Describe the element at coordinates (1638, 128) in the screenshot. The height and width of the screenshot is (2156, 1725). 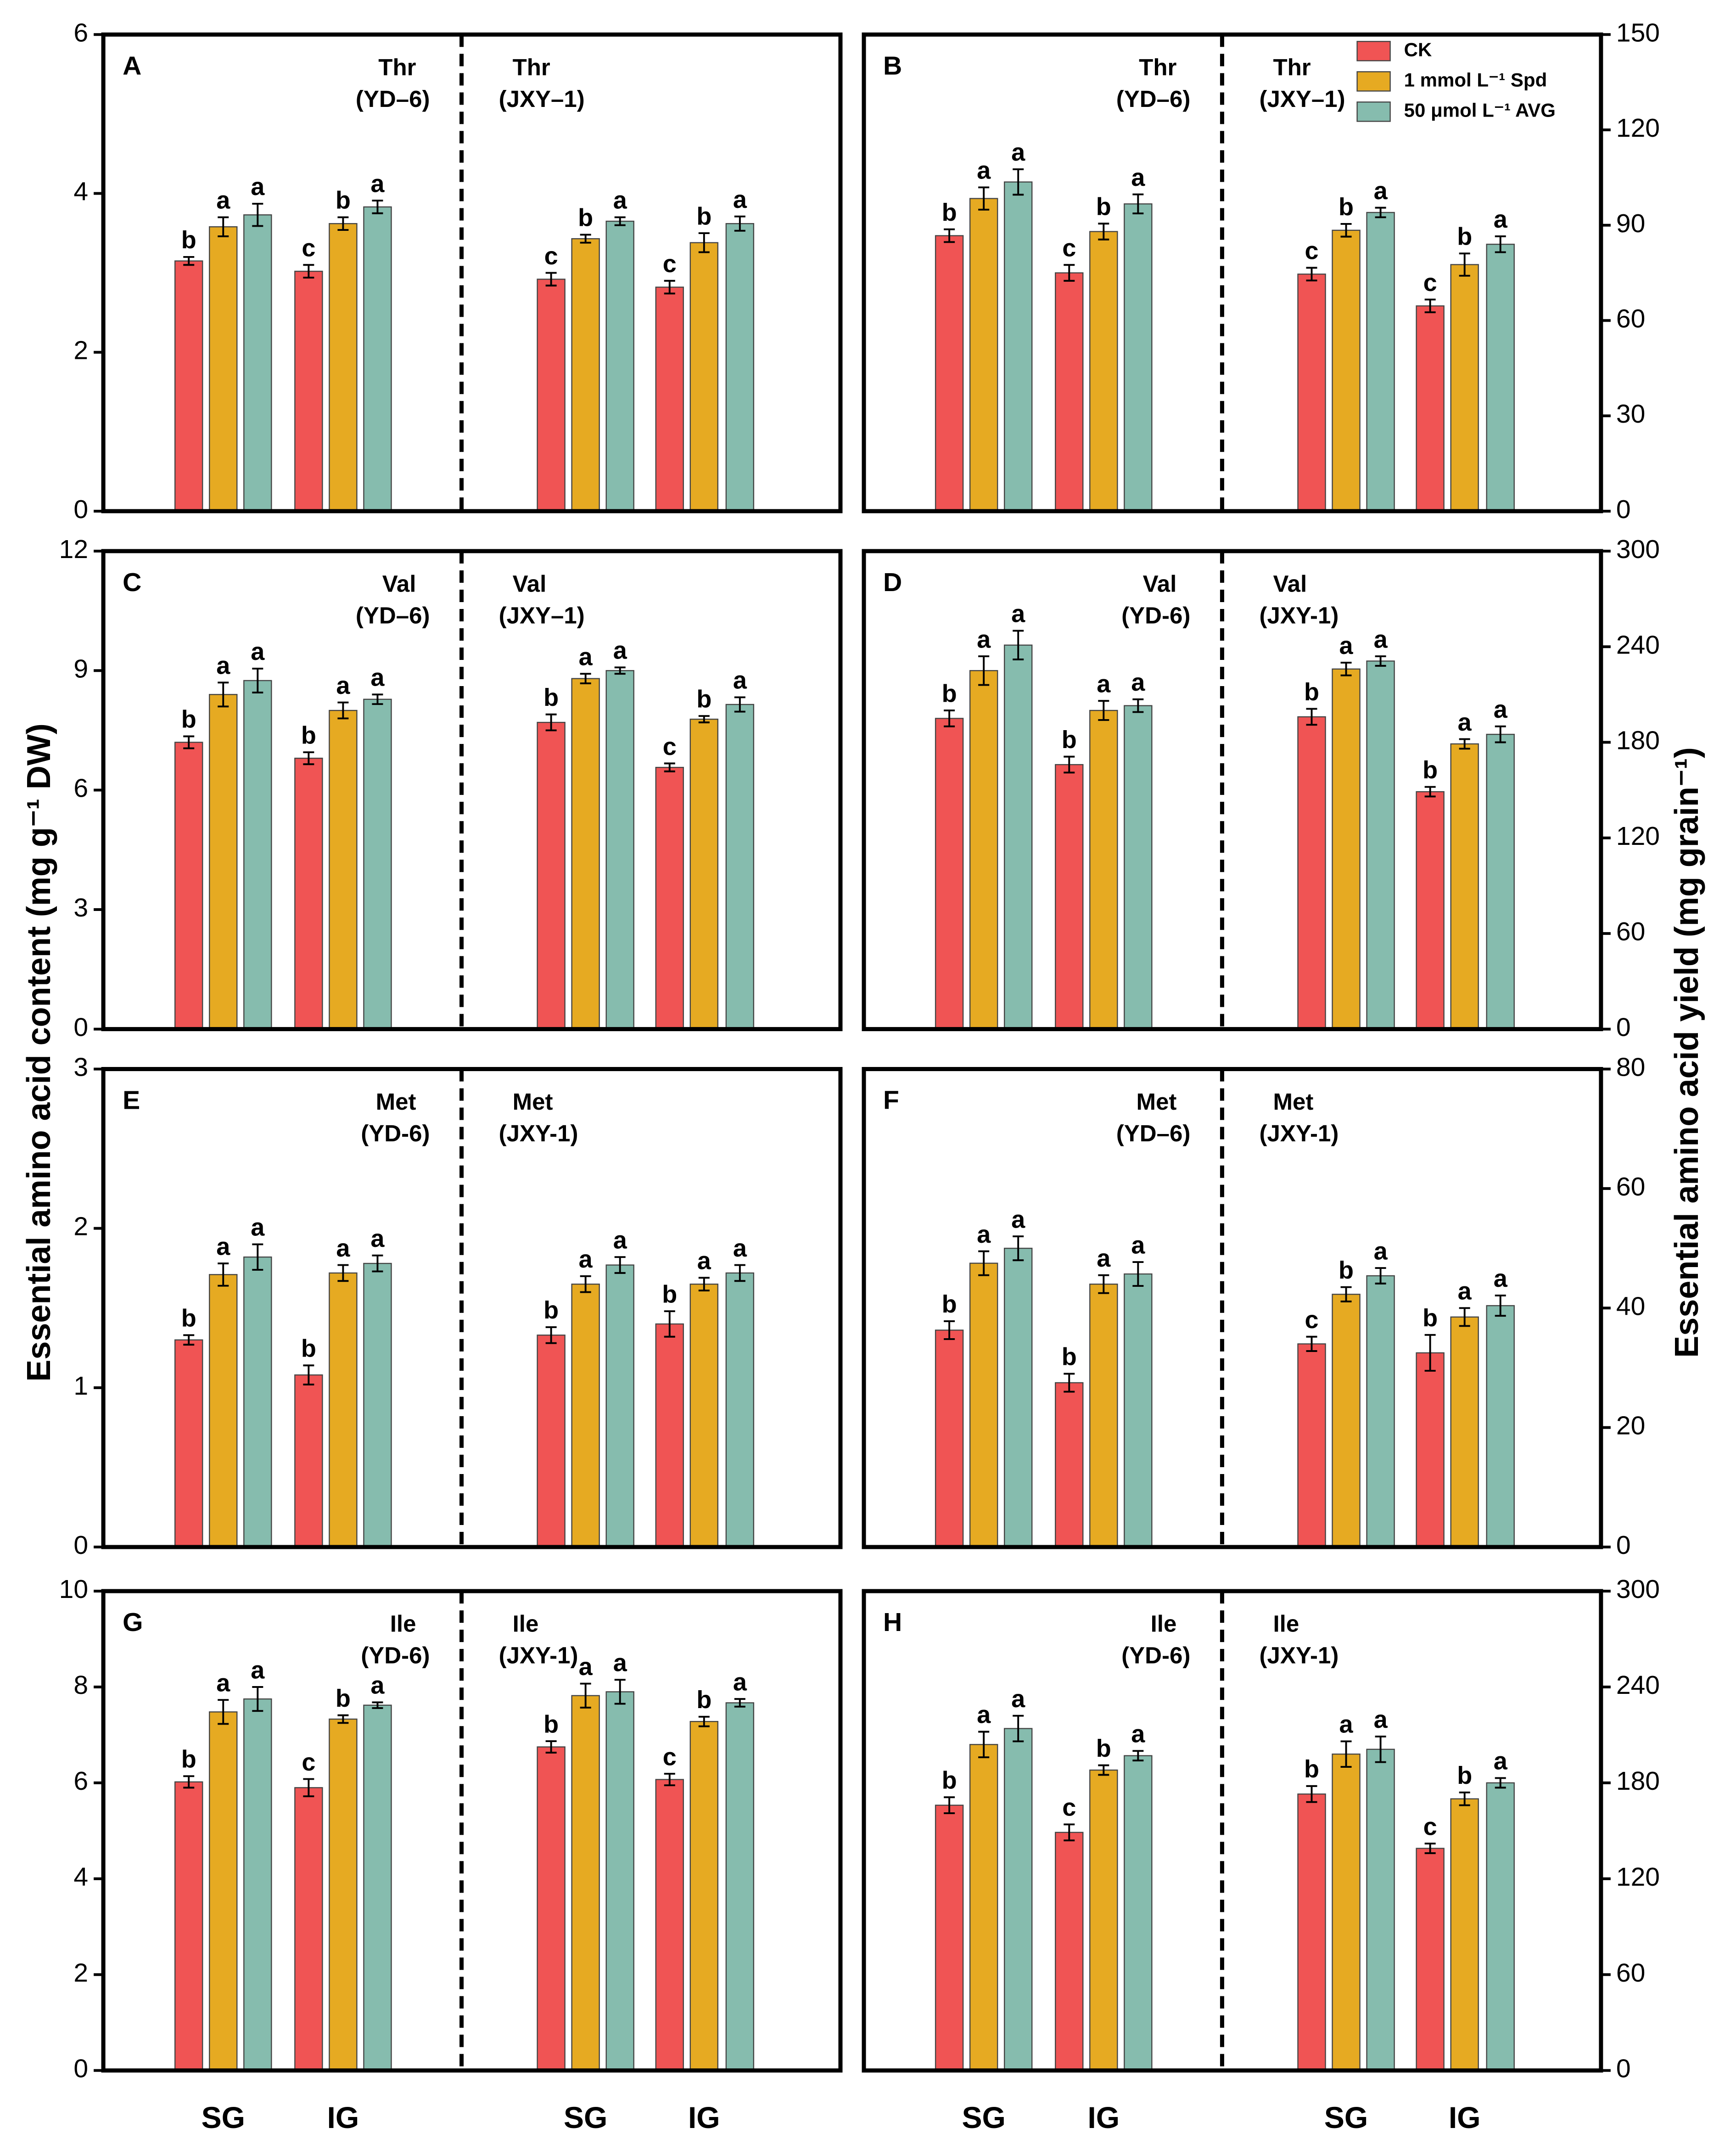
I see `y-tick-label: 120` at that location.